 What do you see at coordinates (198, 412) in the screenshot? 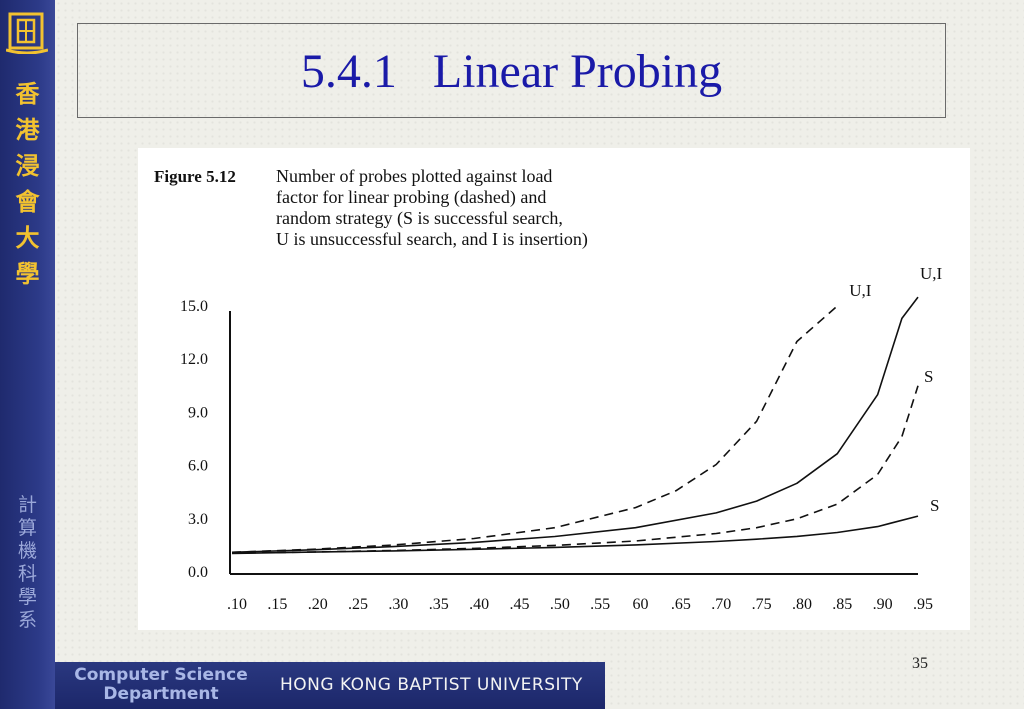
I see `y-tick-label: 9.0` at bounding box center [198, 412].